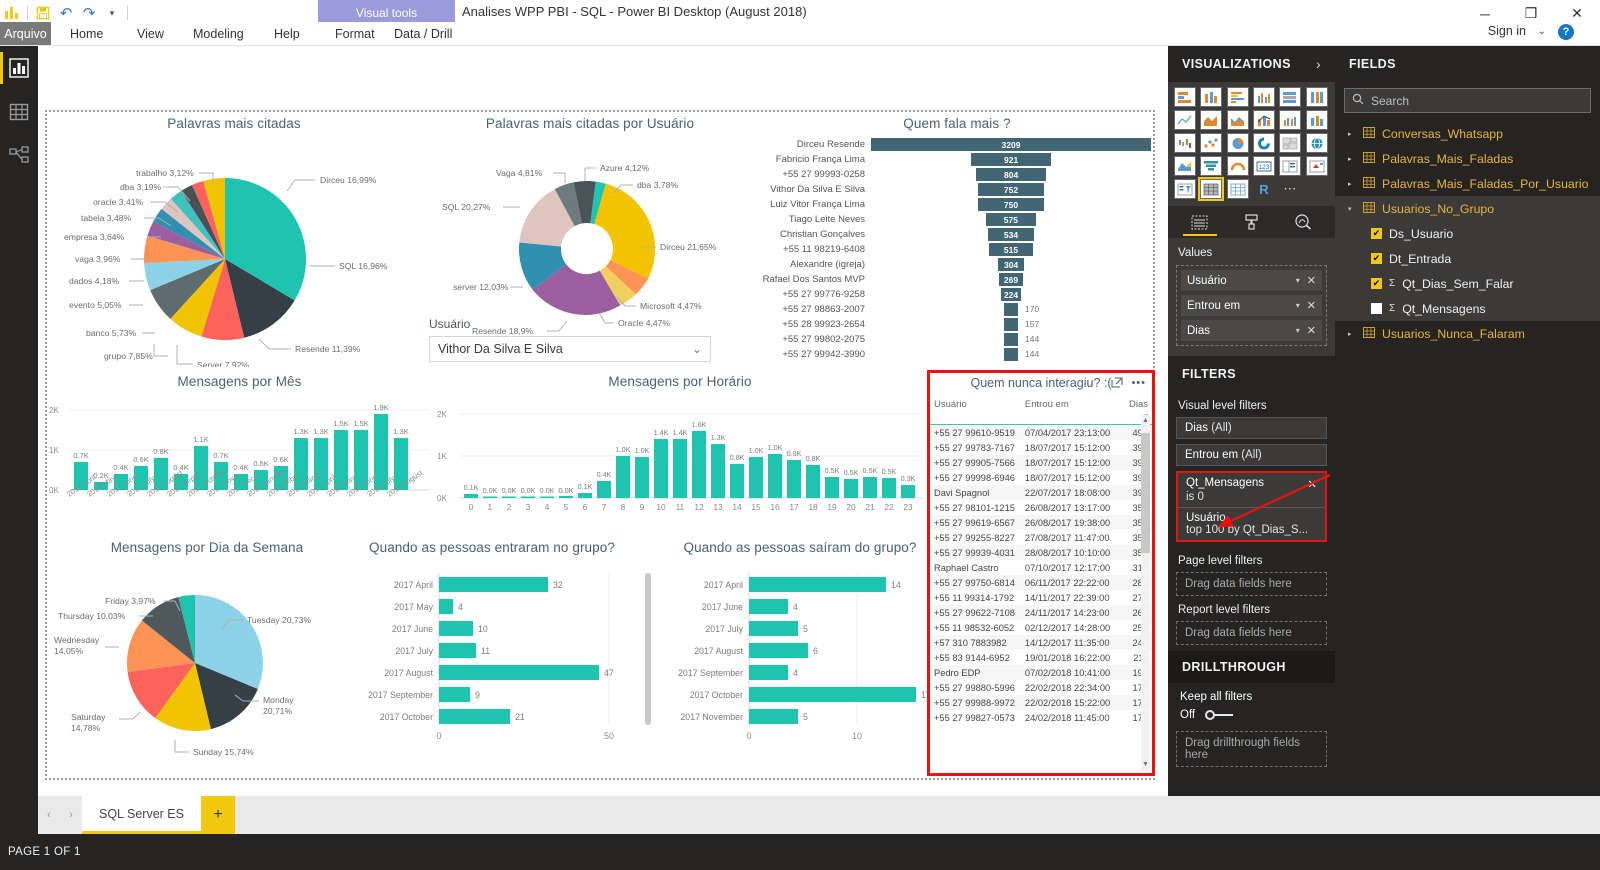 This screenshot has height=870, width=1600. What do you see at coordinates (112, 12) in the screenshot?
I see `customize-quick-access-icon: ▾` at bounding box center [112, 12].